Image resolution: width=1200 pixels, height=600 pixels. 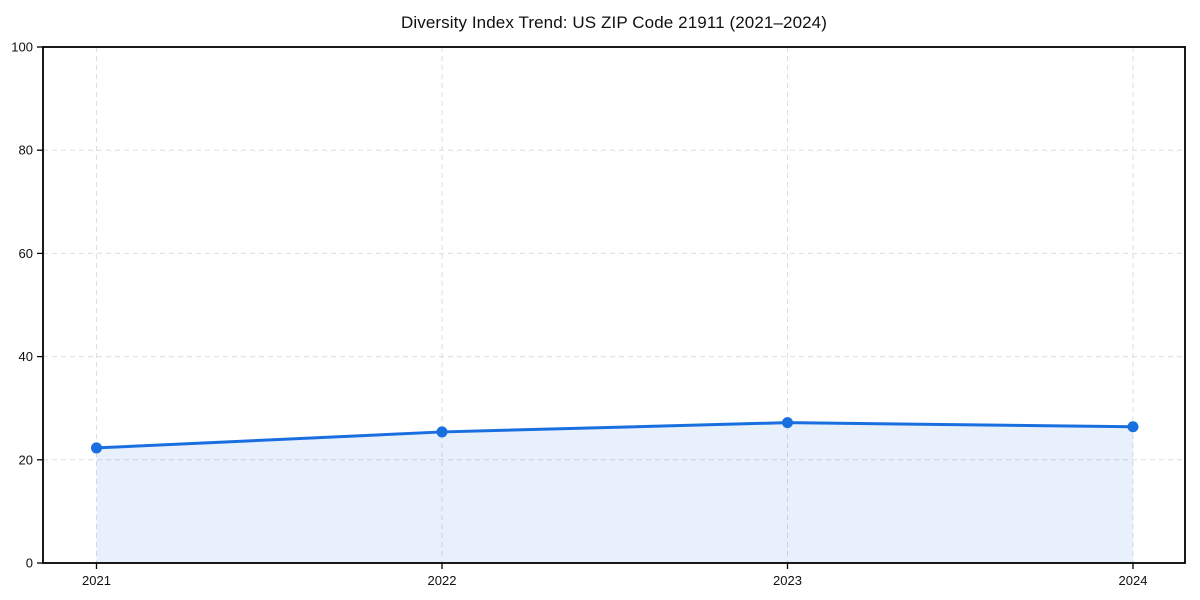 What do you see at coordinates (26, 150) in the screenshot?
I see `y-tick-label: 80` at bounding box center [26, 150].